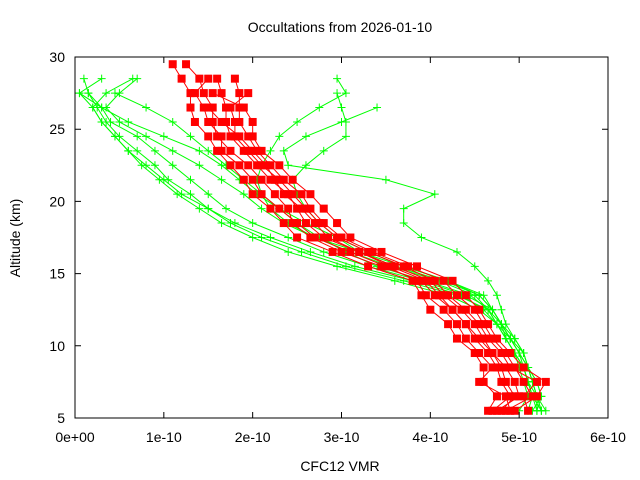  Describe the element at coordinates (519, 437) in the screenshot. I see `x-tick-label: 5e-10` at that location.